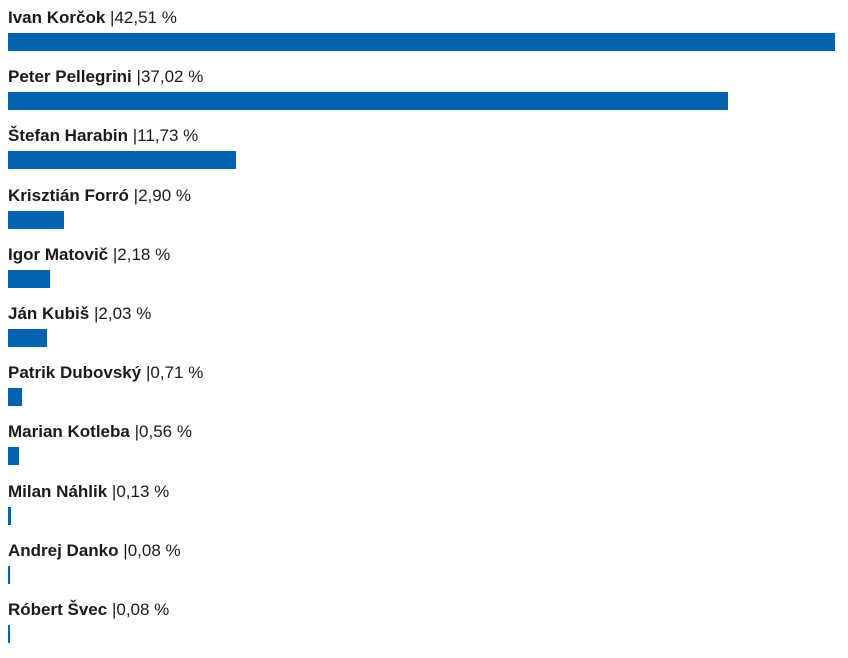 The image size is (848, 658). I want to click on bar-label: Andrej Danko |0,08 %, so click(94, 551).